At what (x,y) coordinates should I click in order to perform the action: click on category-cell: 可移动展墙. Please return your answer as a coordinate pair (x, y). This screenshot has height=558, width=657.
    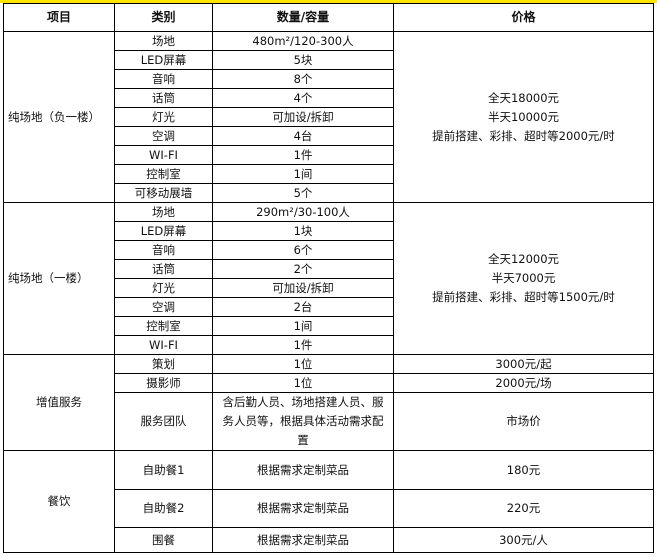
    Looking at the image, I should click on (163, 193).